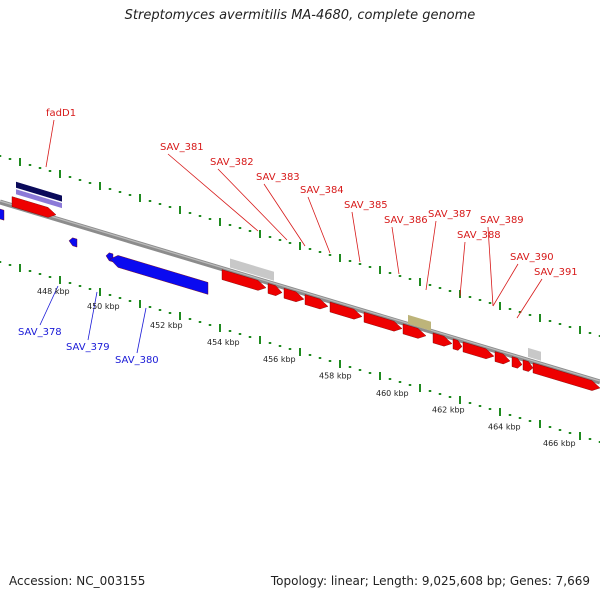 The height and width of the screenshot is (600, 600). I want to click on forward-gene-label: SAV_385, so click(366, 205).